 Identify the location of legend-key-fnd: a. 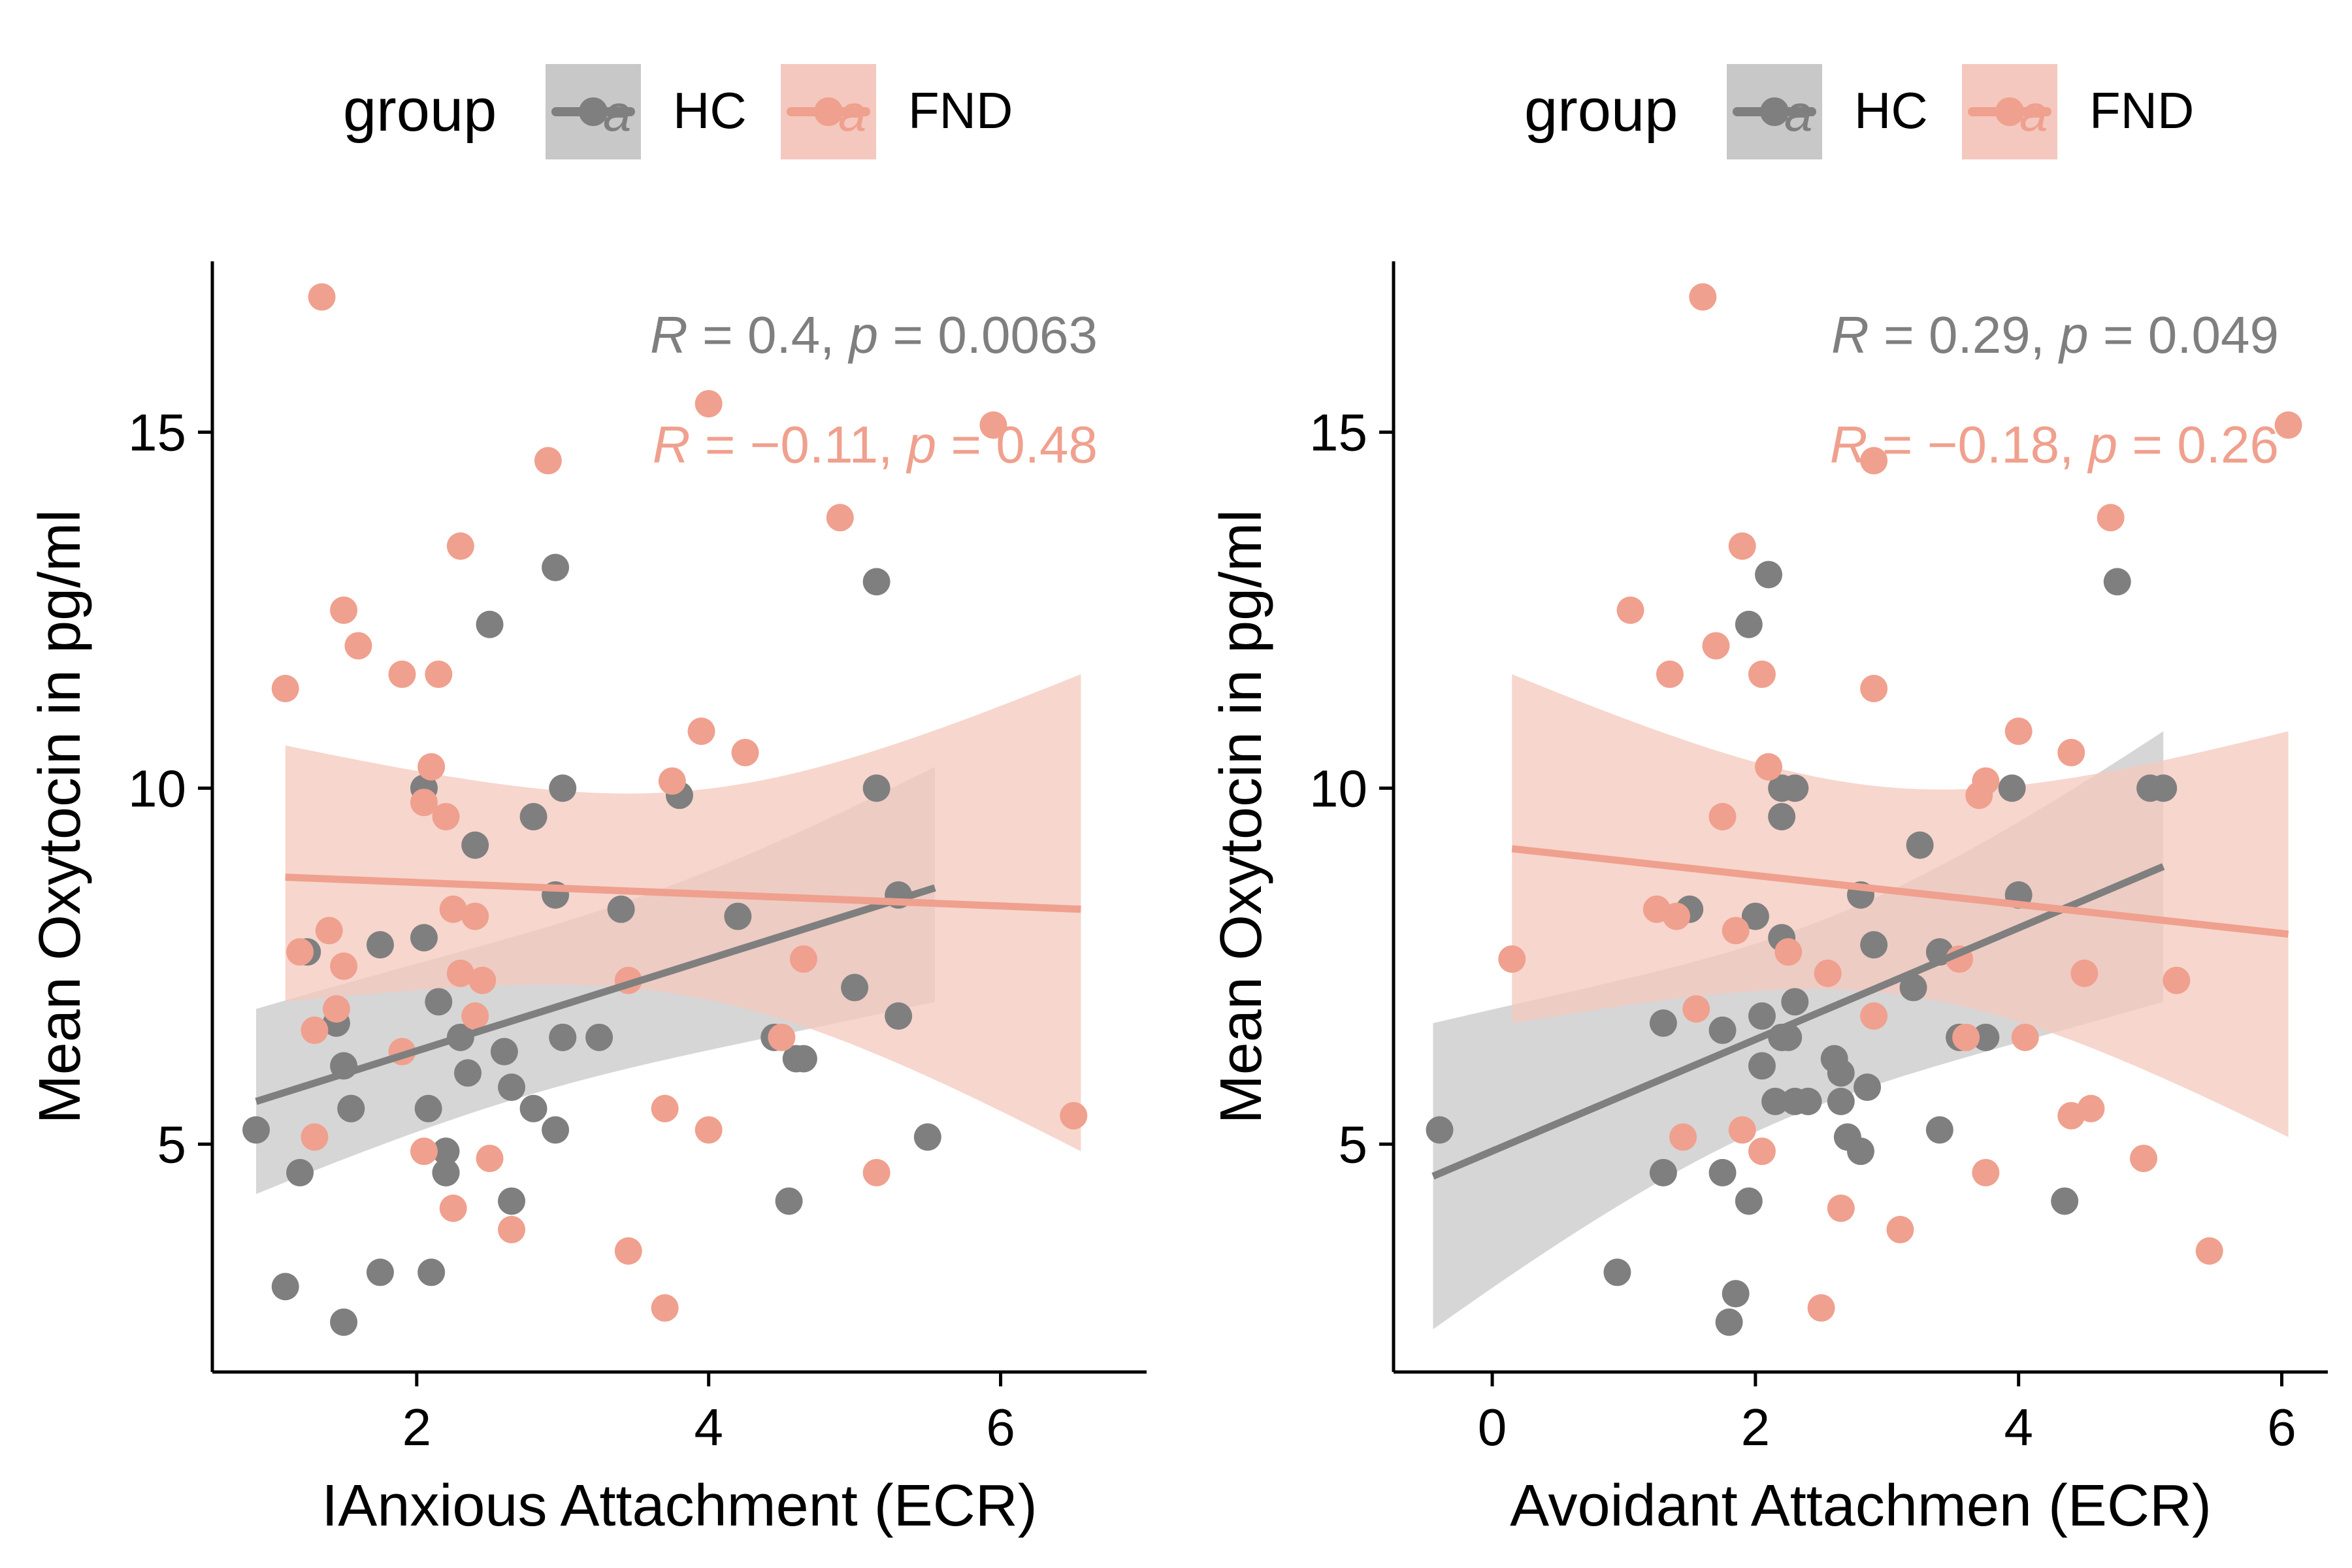
(2009, 111).